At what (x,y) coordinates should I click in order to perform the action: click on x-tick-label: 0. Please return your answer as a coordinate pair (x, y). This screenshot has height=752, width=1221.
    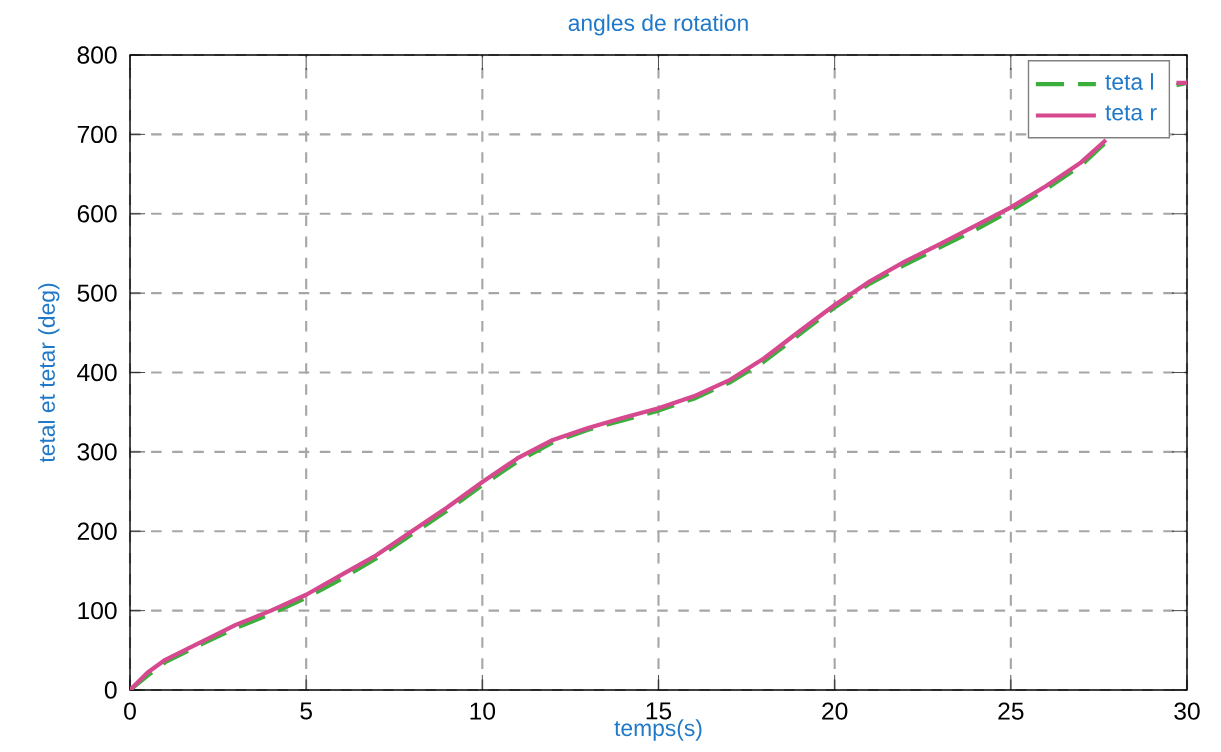
    Looking at the image, I should click on (130, 711).